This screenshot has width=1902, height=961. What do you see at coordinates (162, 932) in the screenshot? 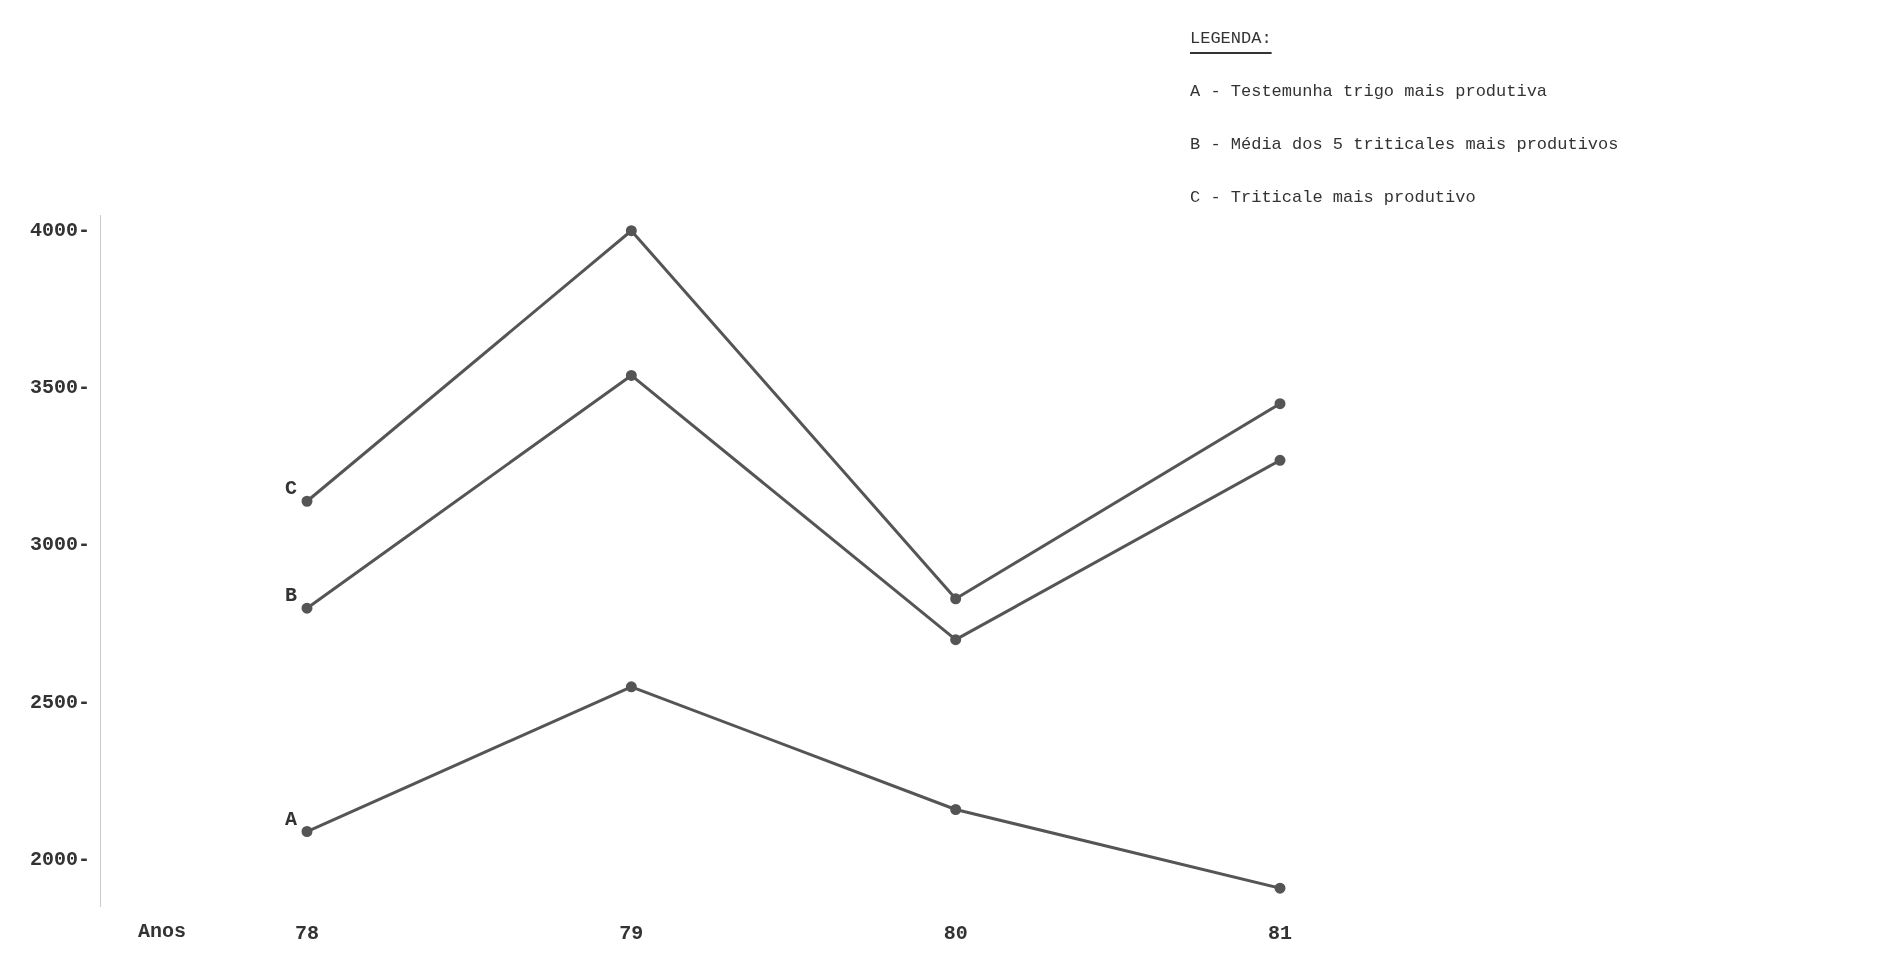
I see `x-axis-title: Anos` at bounding box center [162, 932].